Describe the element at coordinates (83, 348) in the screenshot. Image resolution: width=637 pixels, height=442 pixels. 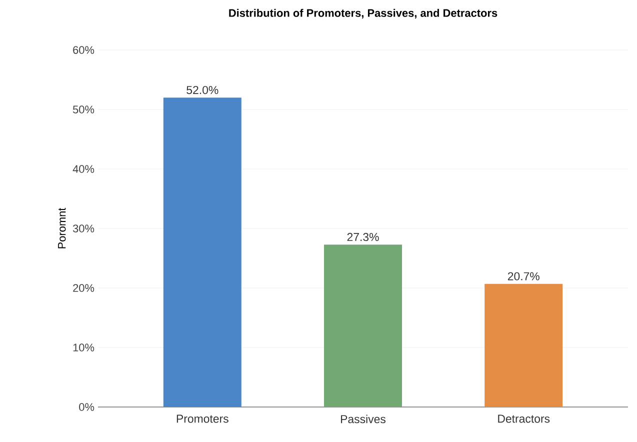
I see `y-tick-label: 10%` at that location.